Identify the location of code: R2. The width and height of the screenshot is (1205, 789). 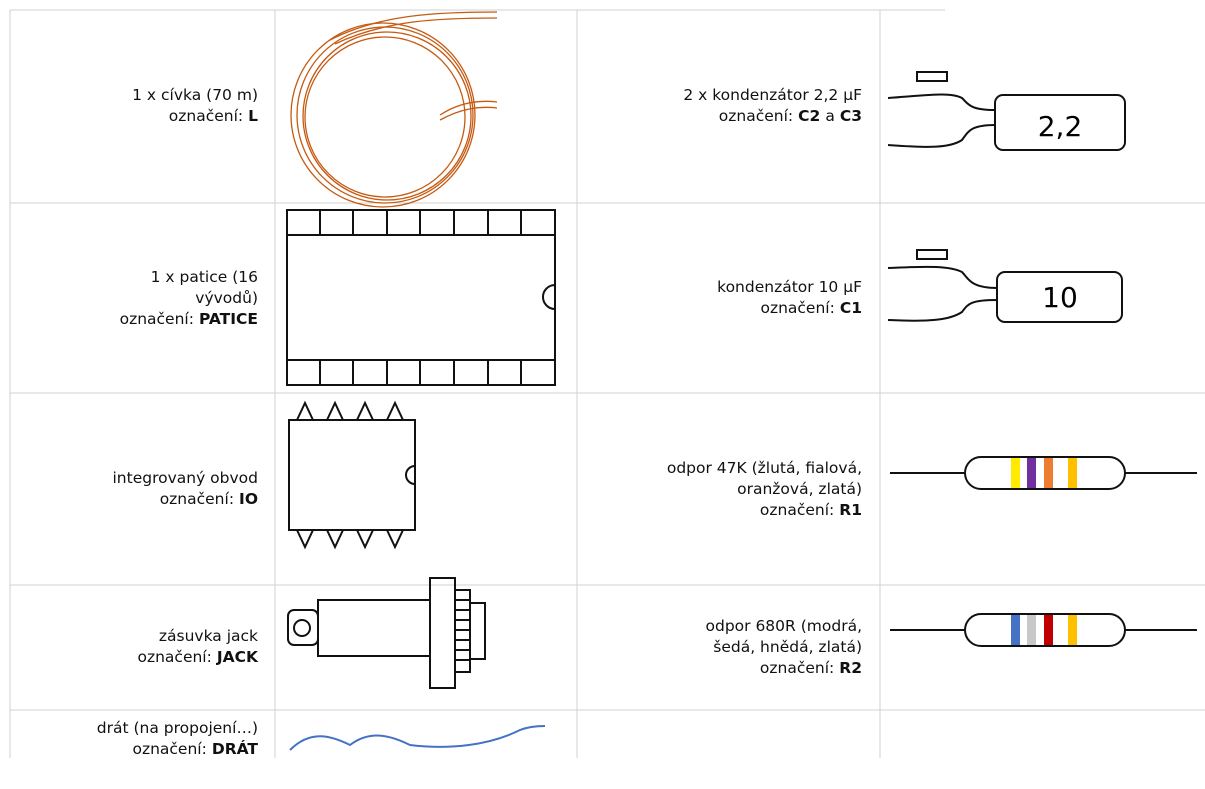
(850, 667).